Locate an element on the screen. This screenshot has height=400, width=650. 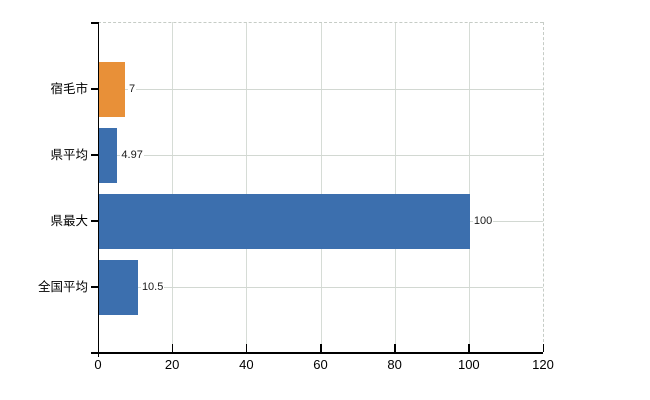
value-label: 7 is located at coordinates (132, 89).